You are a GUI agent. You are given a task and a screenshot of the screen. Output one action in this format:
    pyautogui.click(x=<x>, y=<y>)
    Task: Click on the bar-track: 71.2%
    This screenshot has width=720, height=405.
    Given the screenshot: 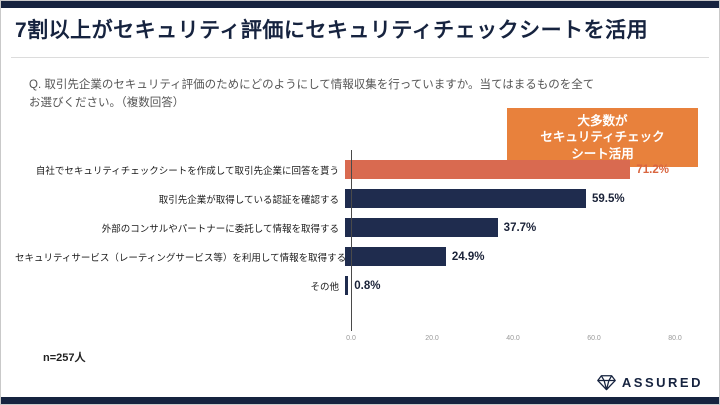 What is the action you would take?
    pyautogui.click(x=507, y=169)
    